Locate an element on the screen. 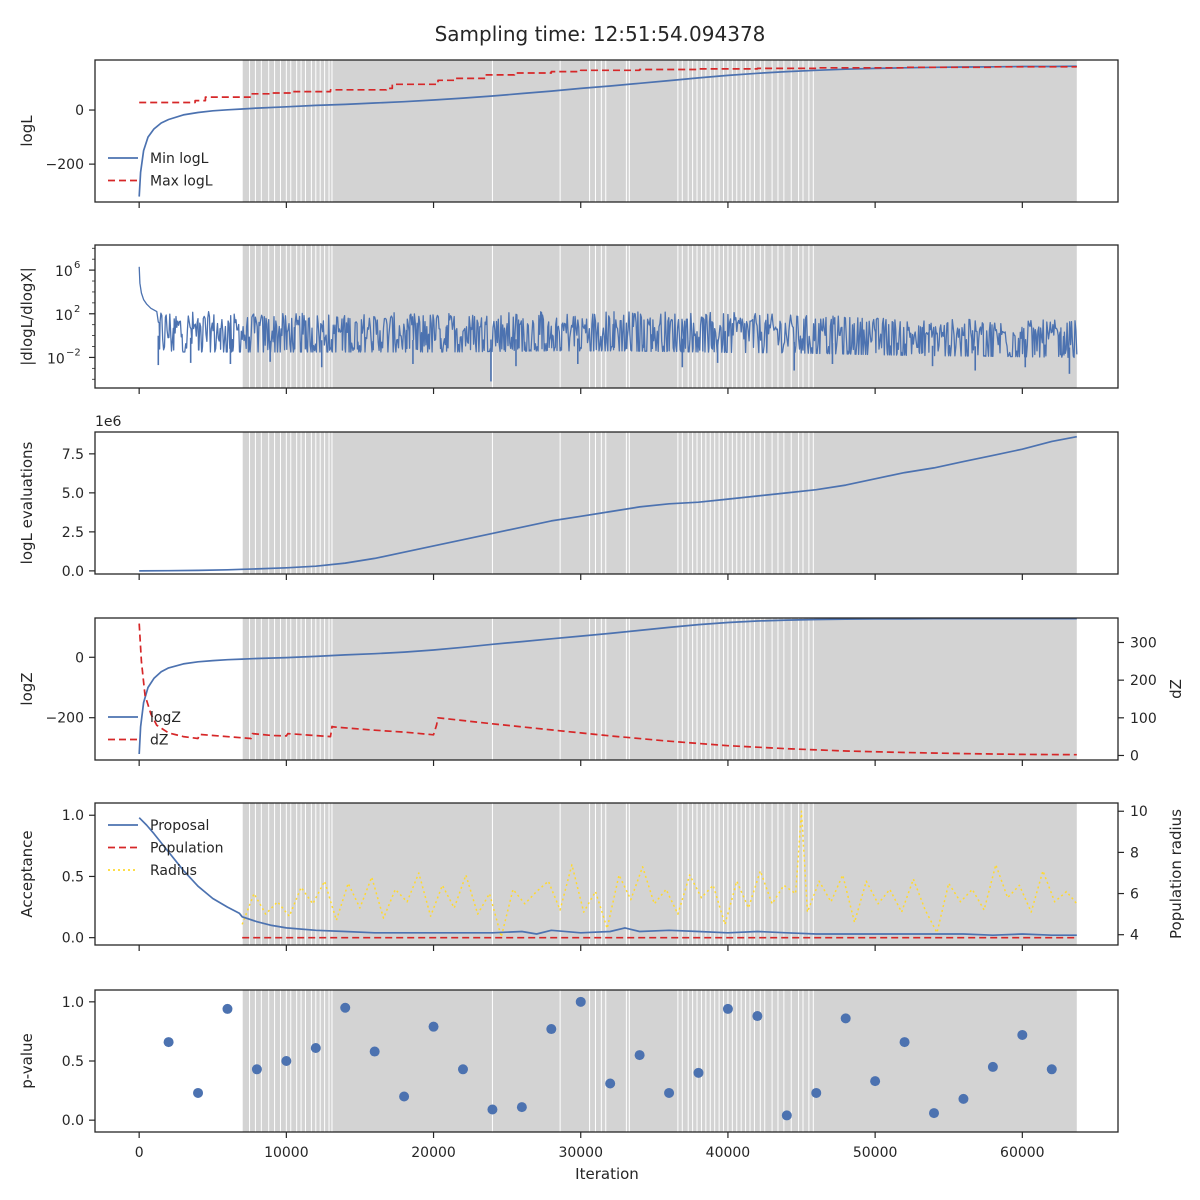  x-tick-label: 10000 is located at coordinates (286, 1153).